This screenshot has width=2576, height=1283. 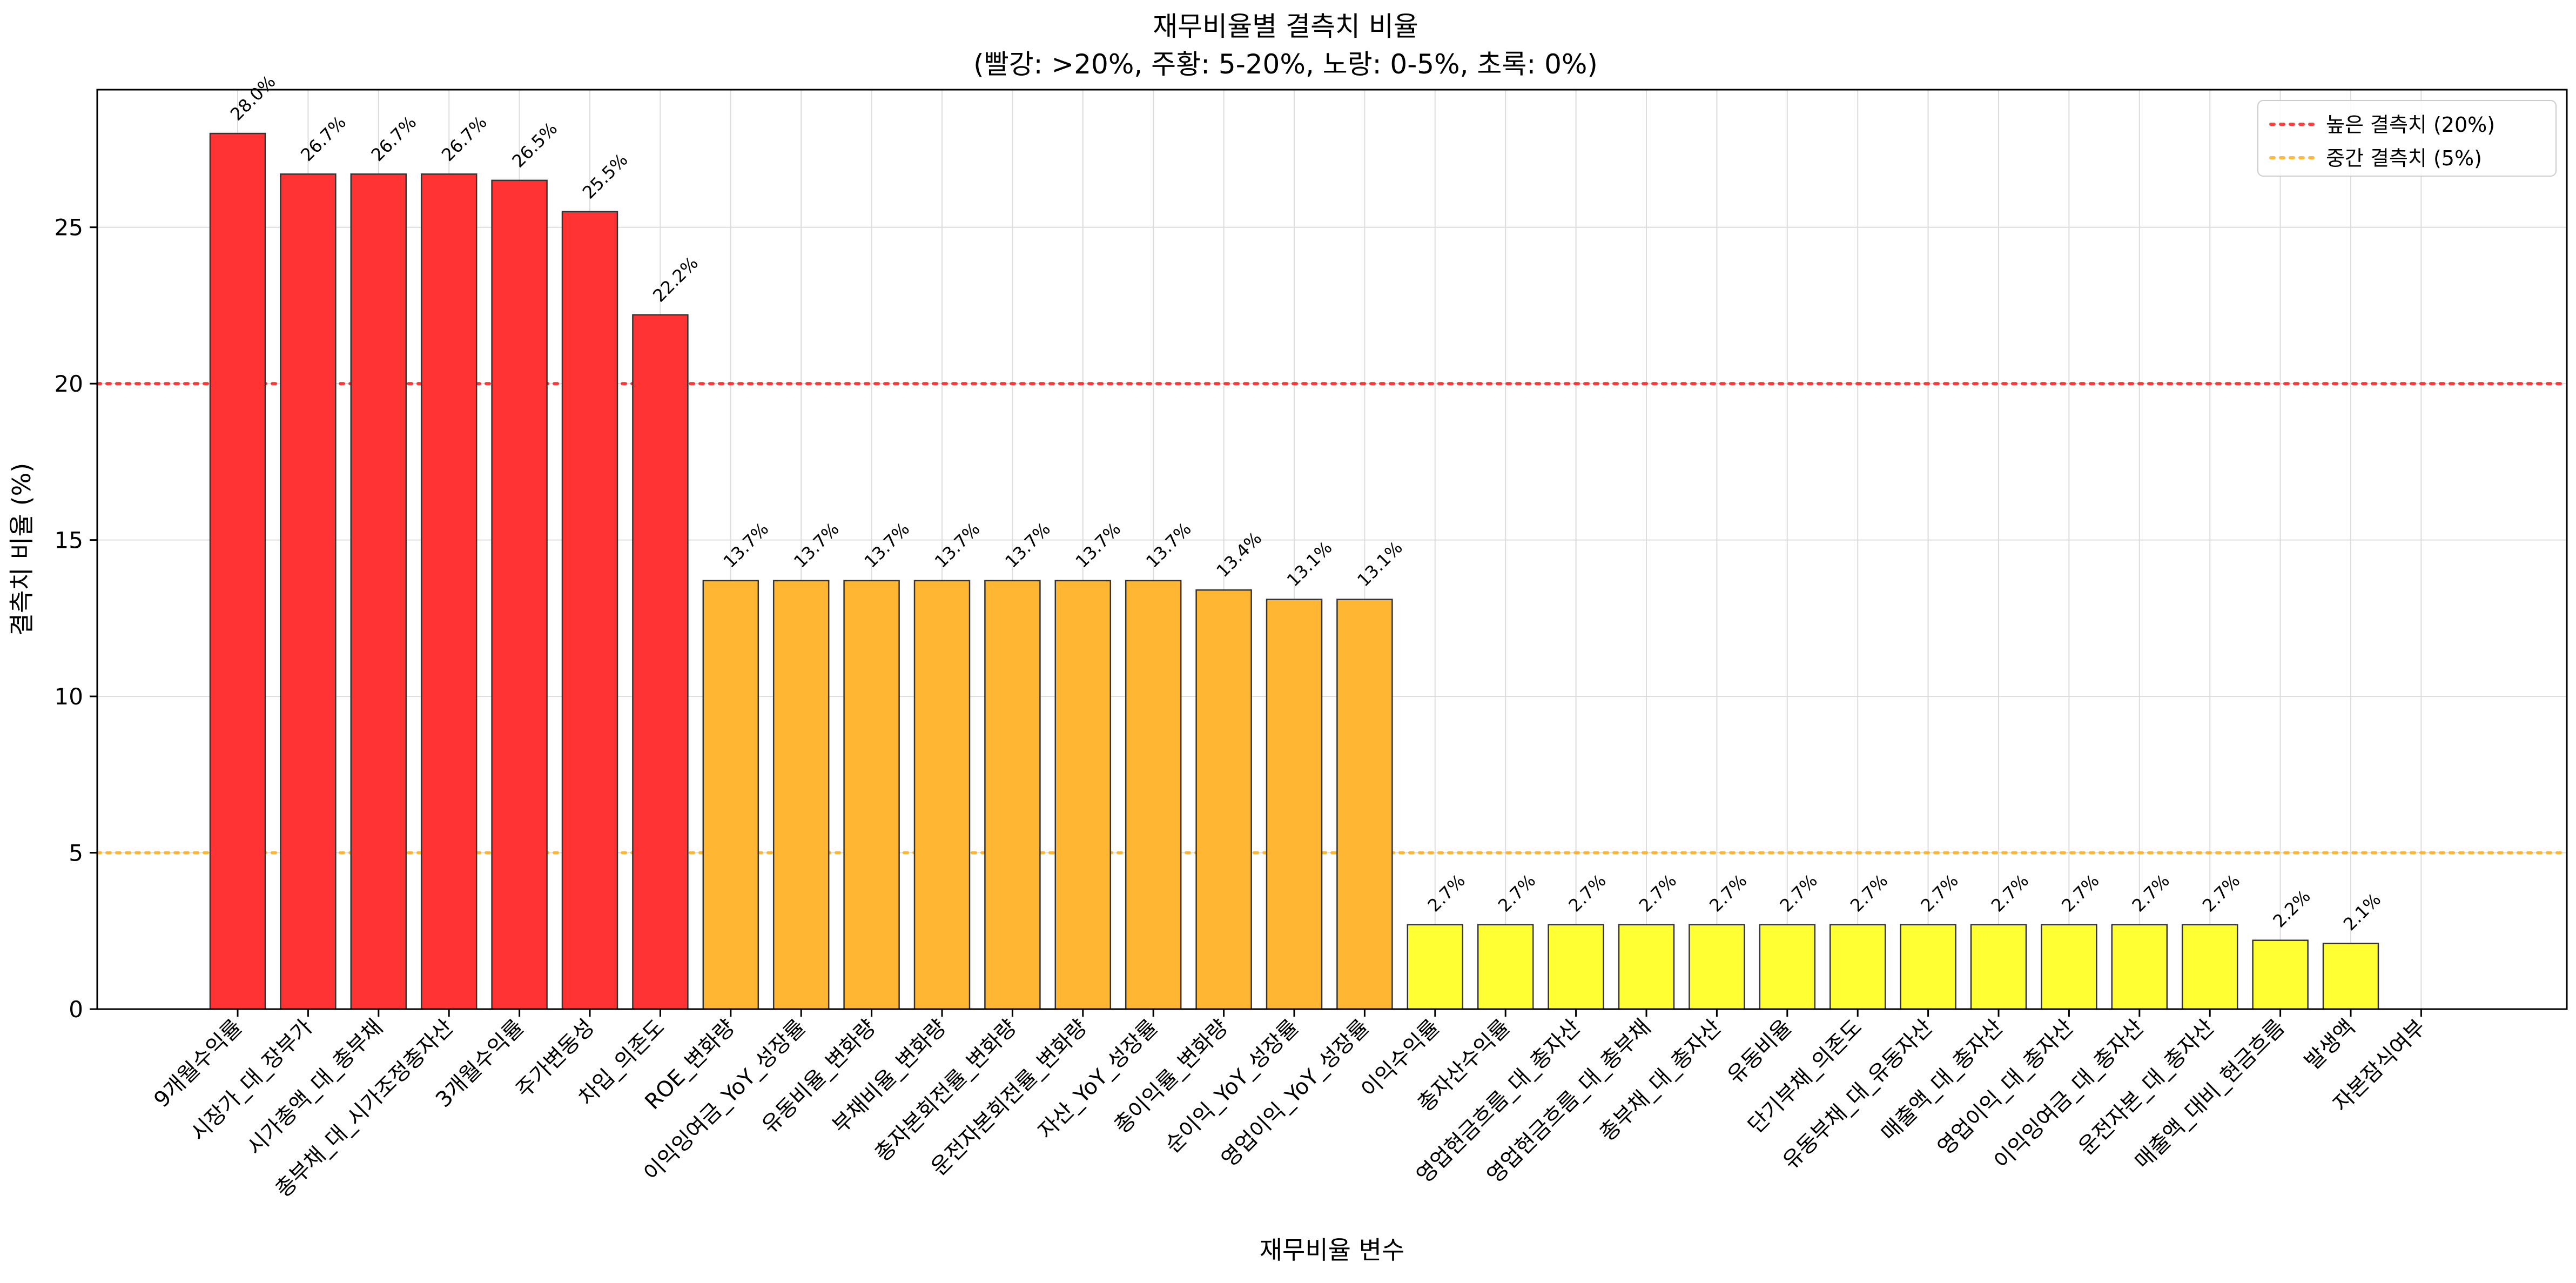 I want to click on y-axis: 0 5 10 15 20 25, so click(x=76, y=618).